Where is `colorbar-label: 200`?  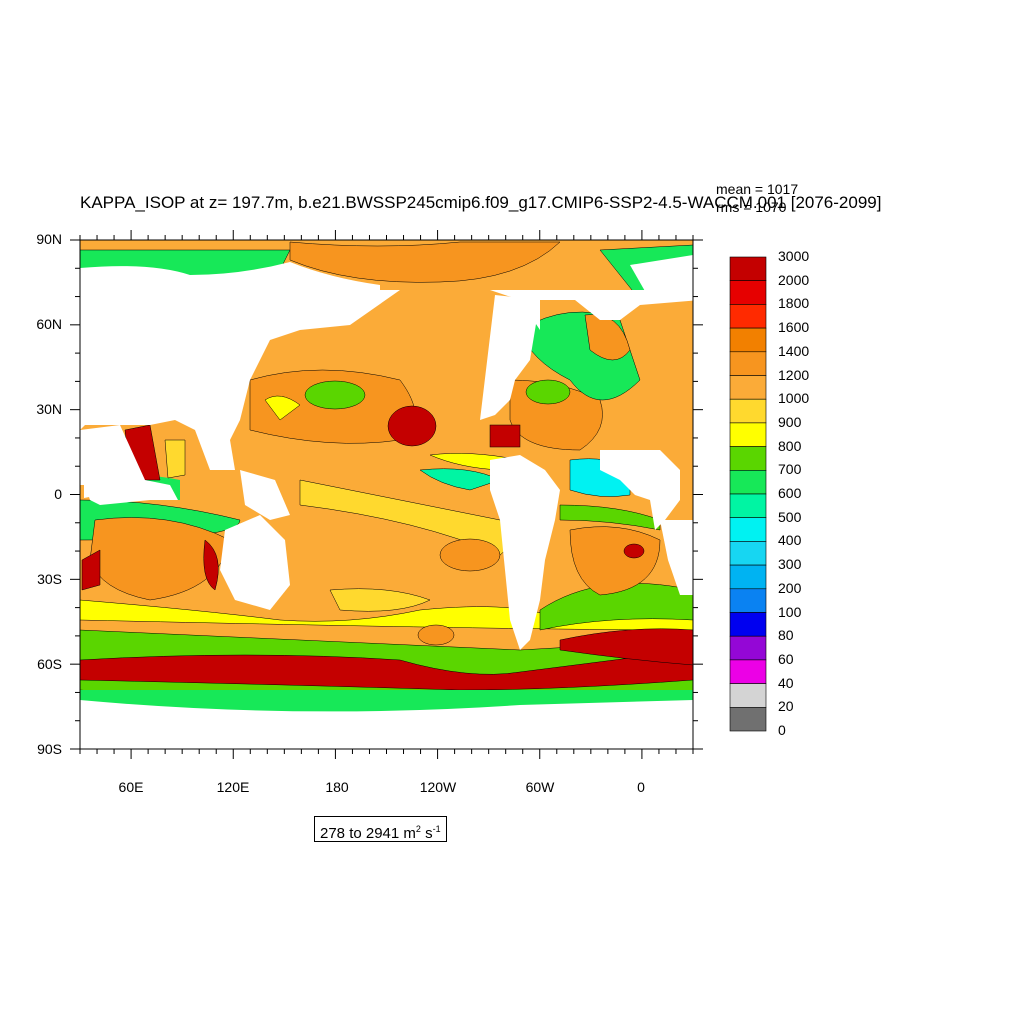
colorbar-label: 200 is located at coordinates (790, 587).